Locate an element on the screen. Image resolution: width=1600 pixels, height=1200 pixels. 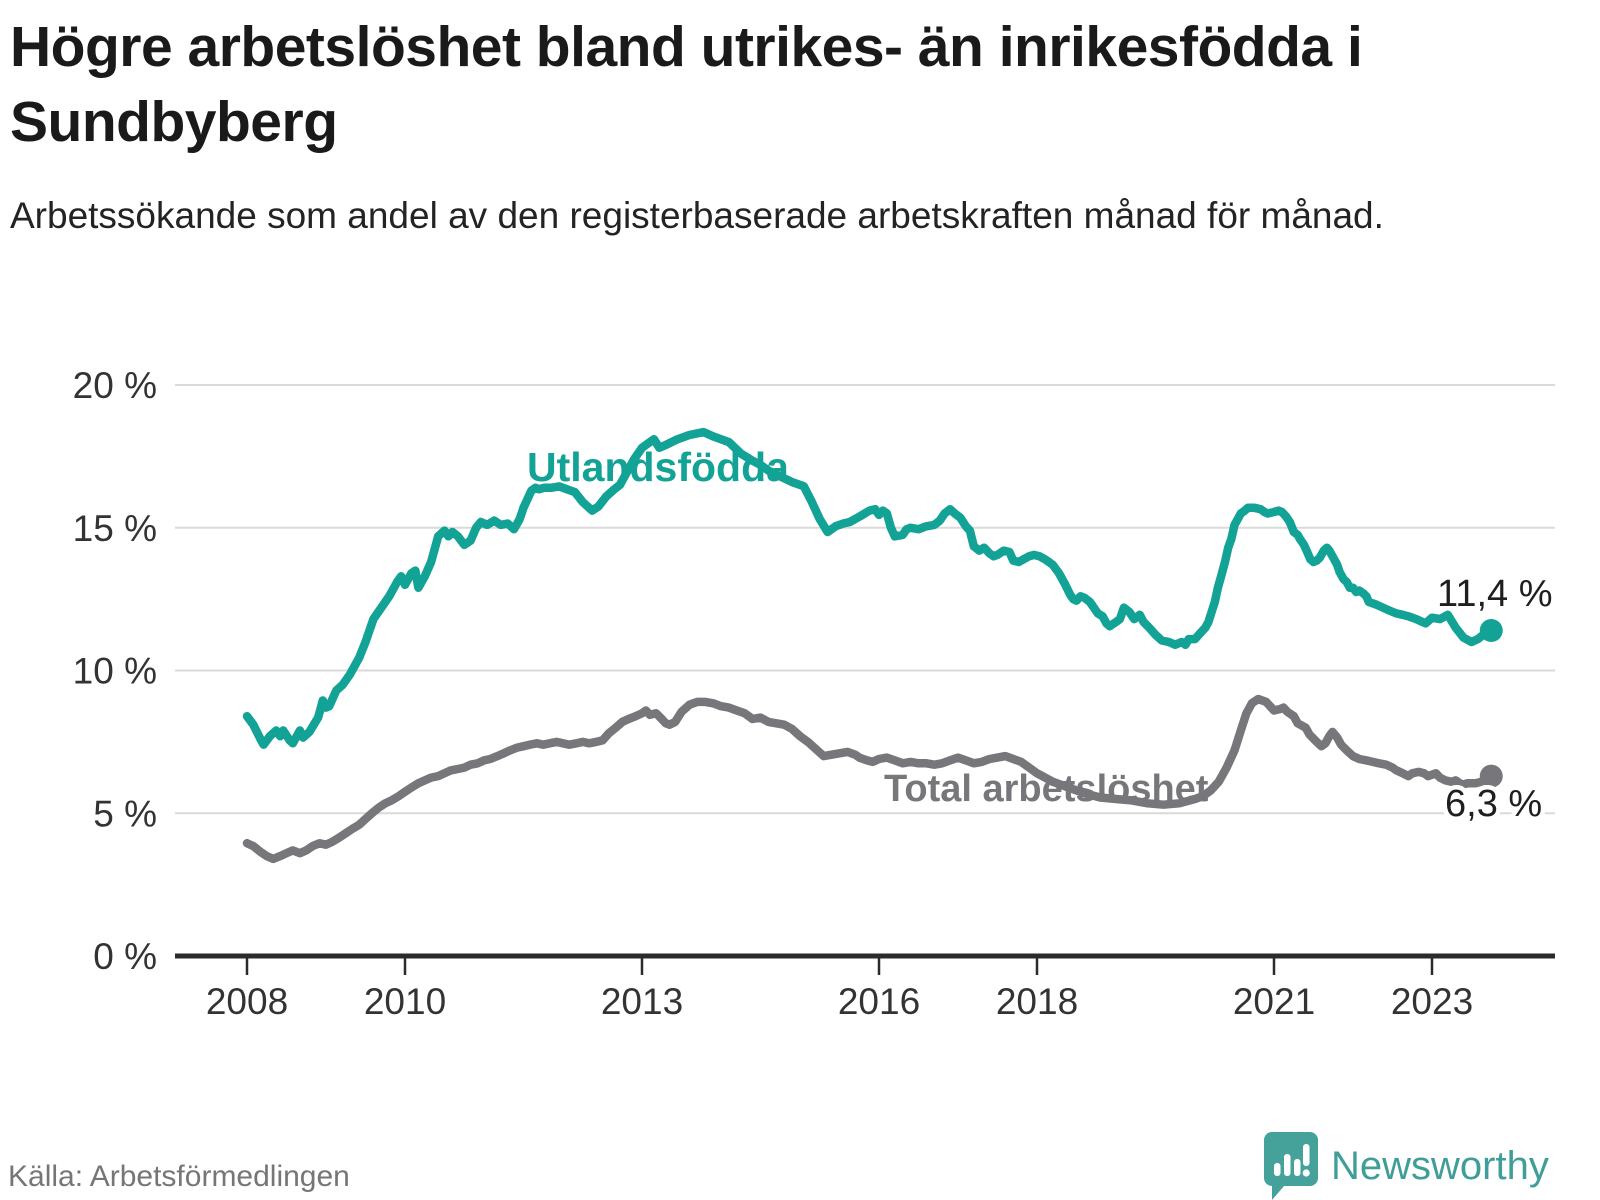
series-label-utlandsfodda: Utlandsfödda is located at coordinates (658, 467).